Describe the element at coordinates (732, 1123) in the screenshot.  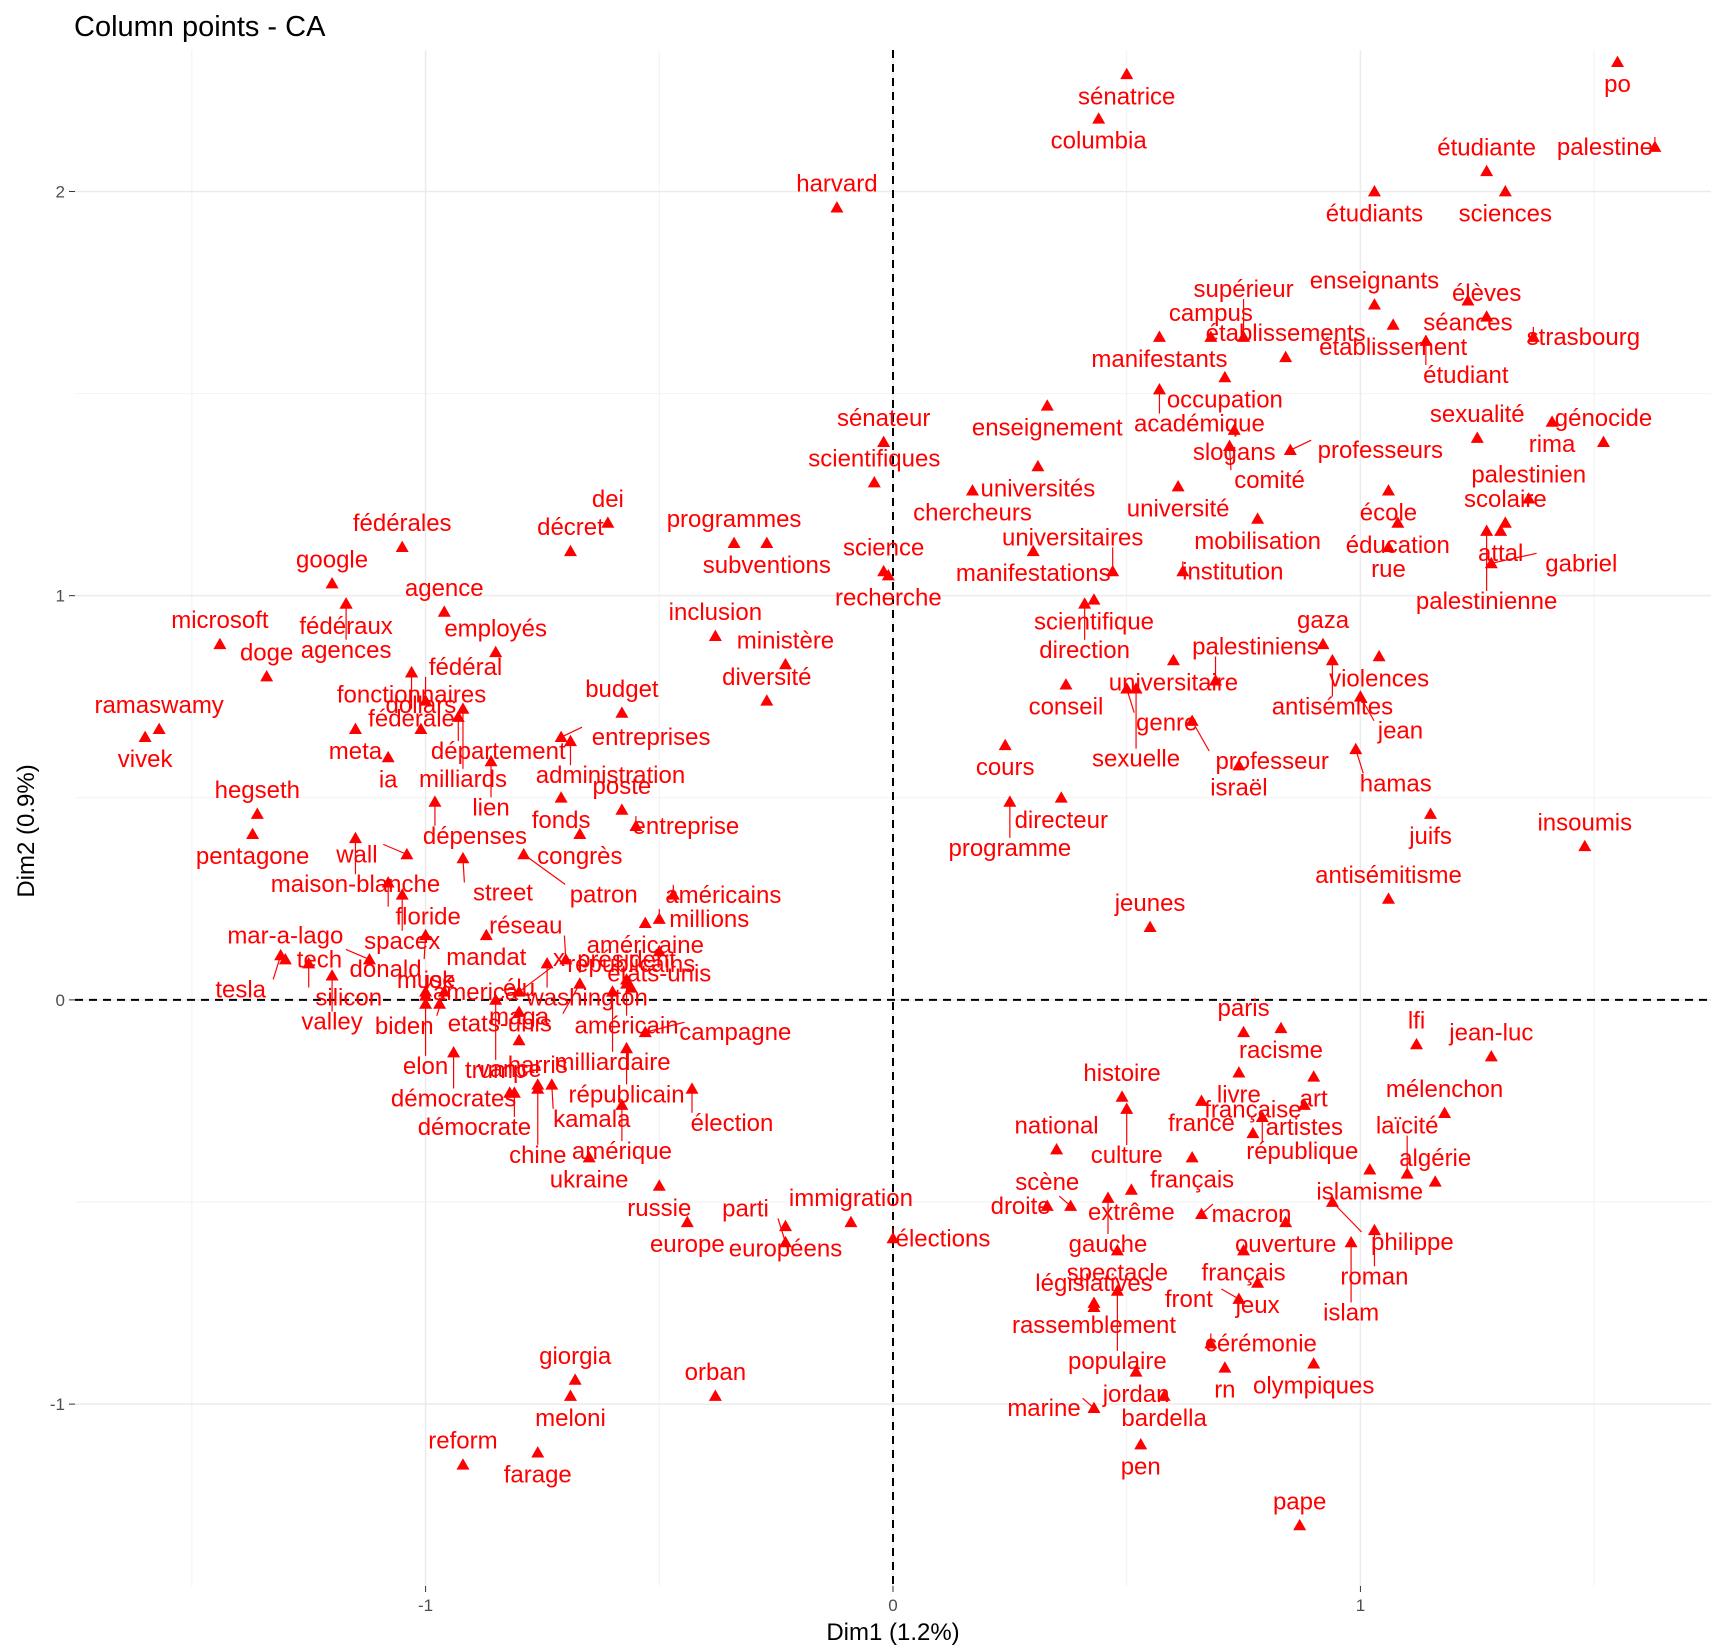
I see `point-label: élection` at that location.